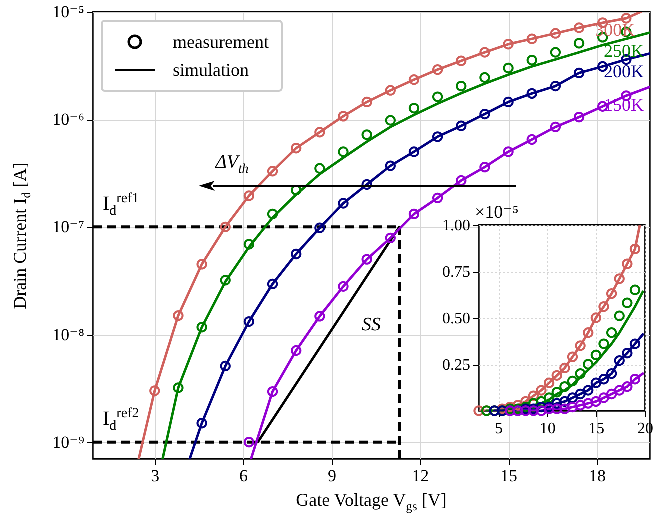 This screenshot has width=657, height=524. Describe the element at coordinates (497, 212) in the screenshot. I see `annotation: ×10⁻⁵` at that location.